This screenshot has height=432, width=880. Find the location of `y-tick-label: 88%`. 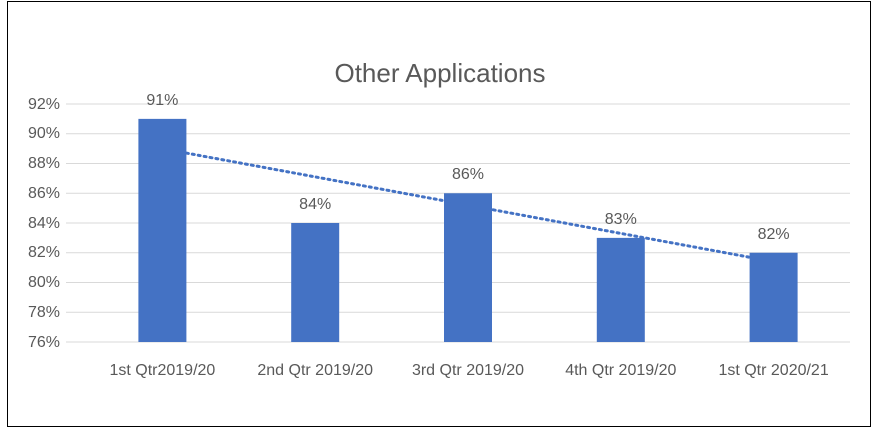

y-tick-label: 88% is located at coordinates (43, 163).